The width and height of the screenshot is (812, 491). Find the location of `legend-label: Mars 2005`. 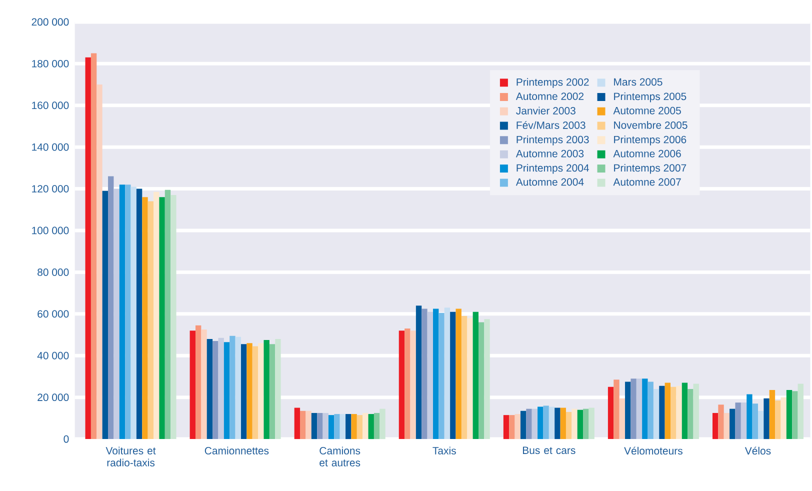

legend-label: Mars 2005 is located at coordinates (638, 82).